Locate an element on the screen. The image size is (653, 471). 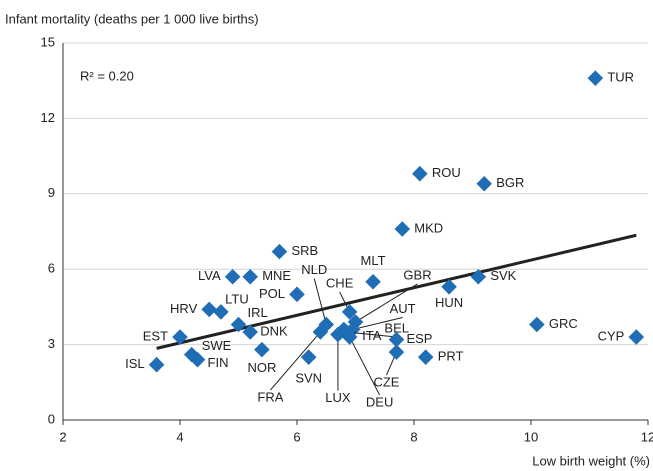
point-label: ITA is located at coordinates (372, 335).